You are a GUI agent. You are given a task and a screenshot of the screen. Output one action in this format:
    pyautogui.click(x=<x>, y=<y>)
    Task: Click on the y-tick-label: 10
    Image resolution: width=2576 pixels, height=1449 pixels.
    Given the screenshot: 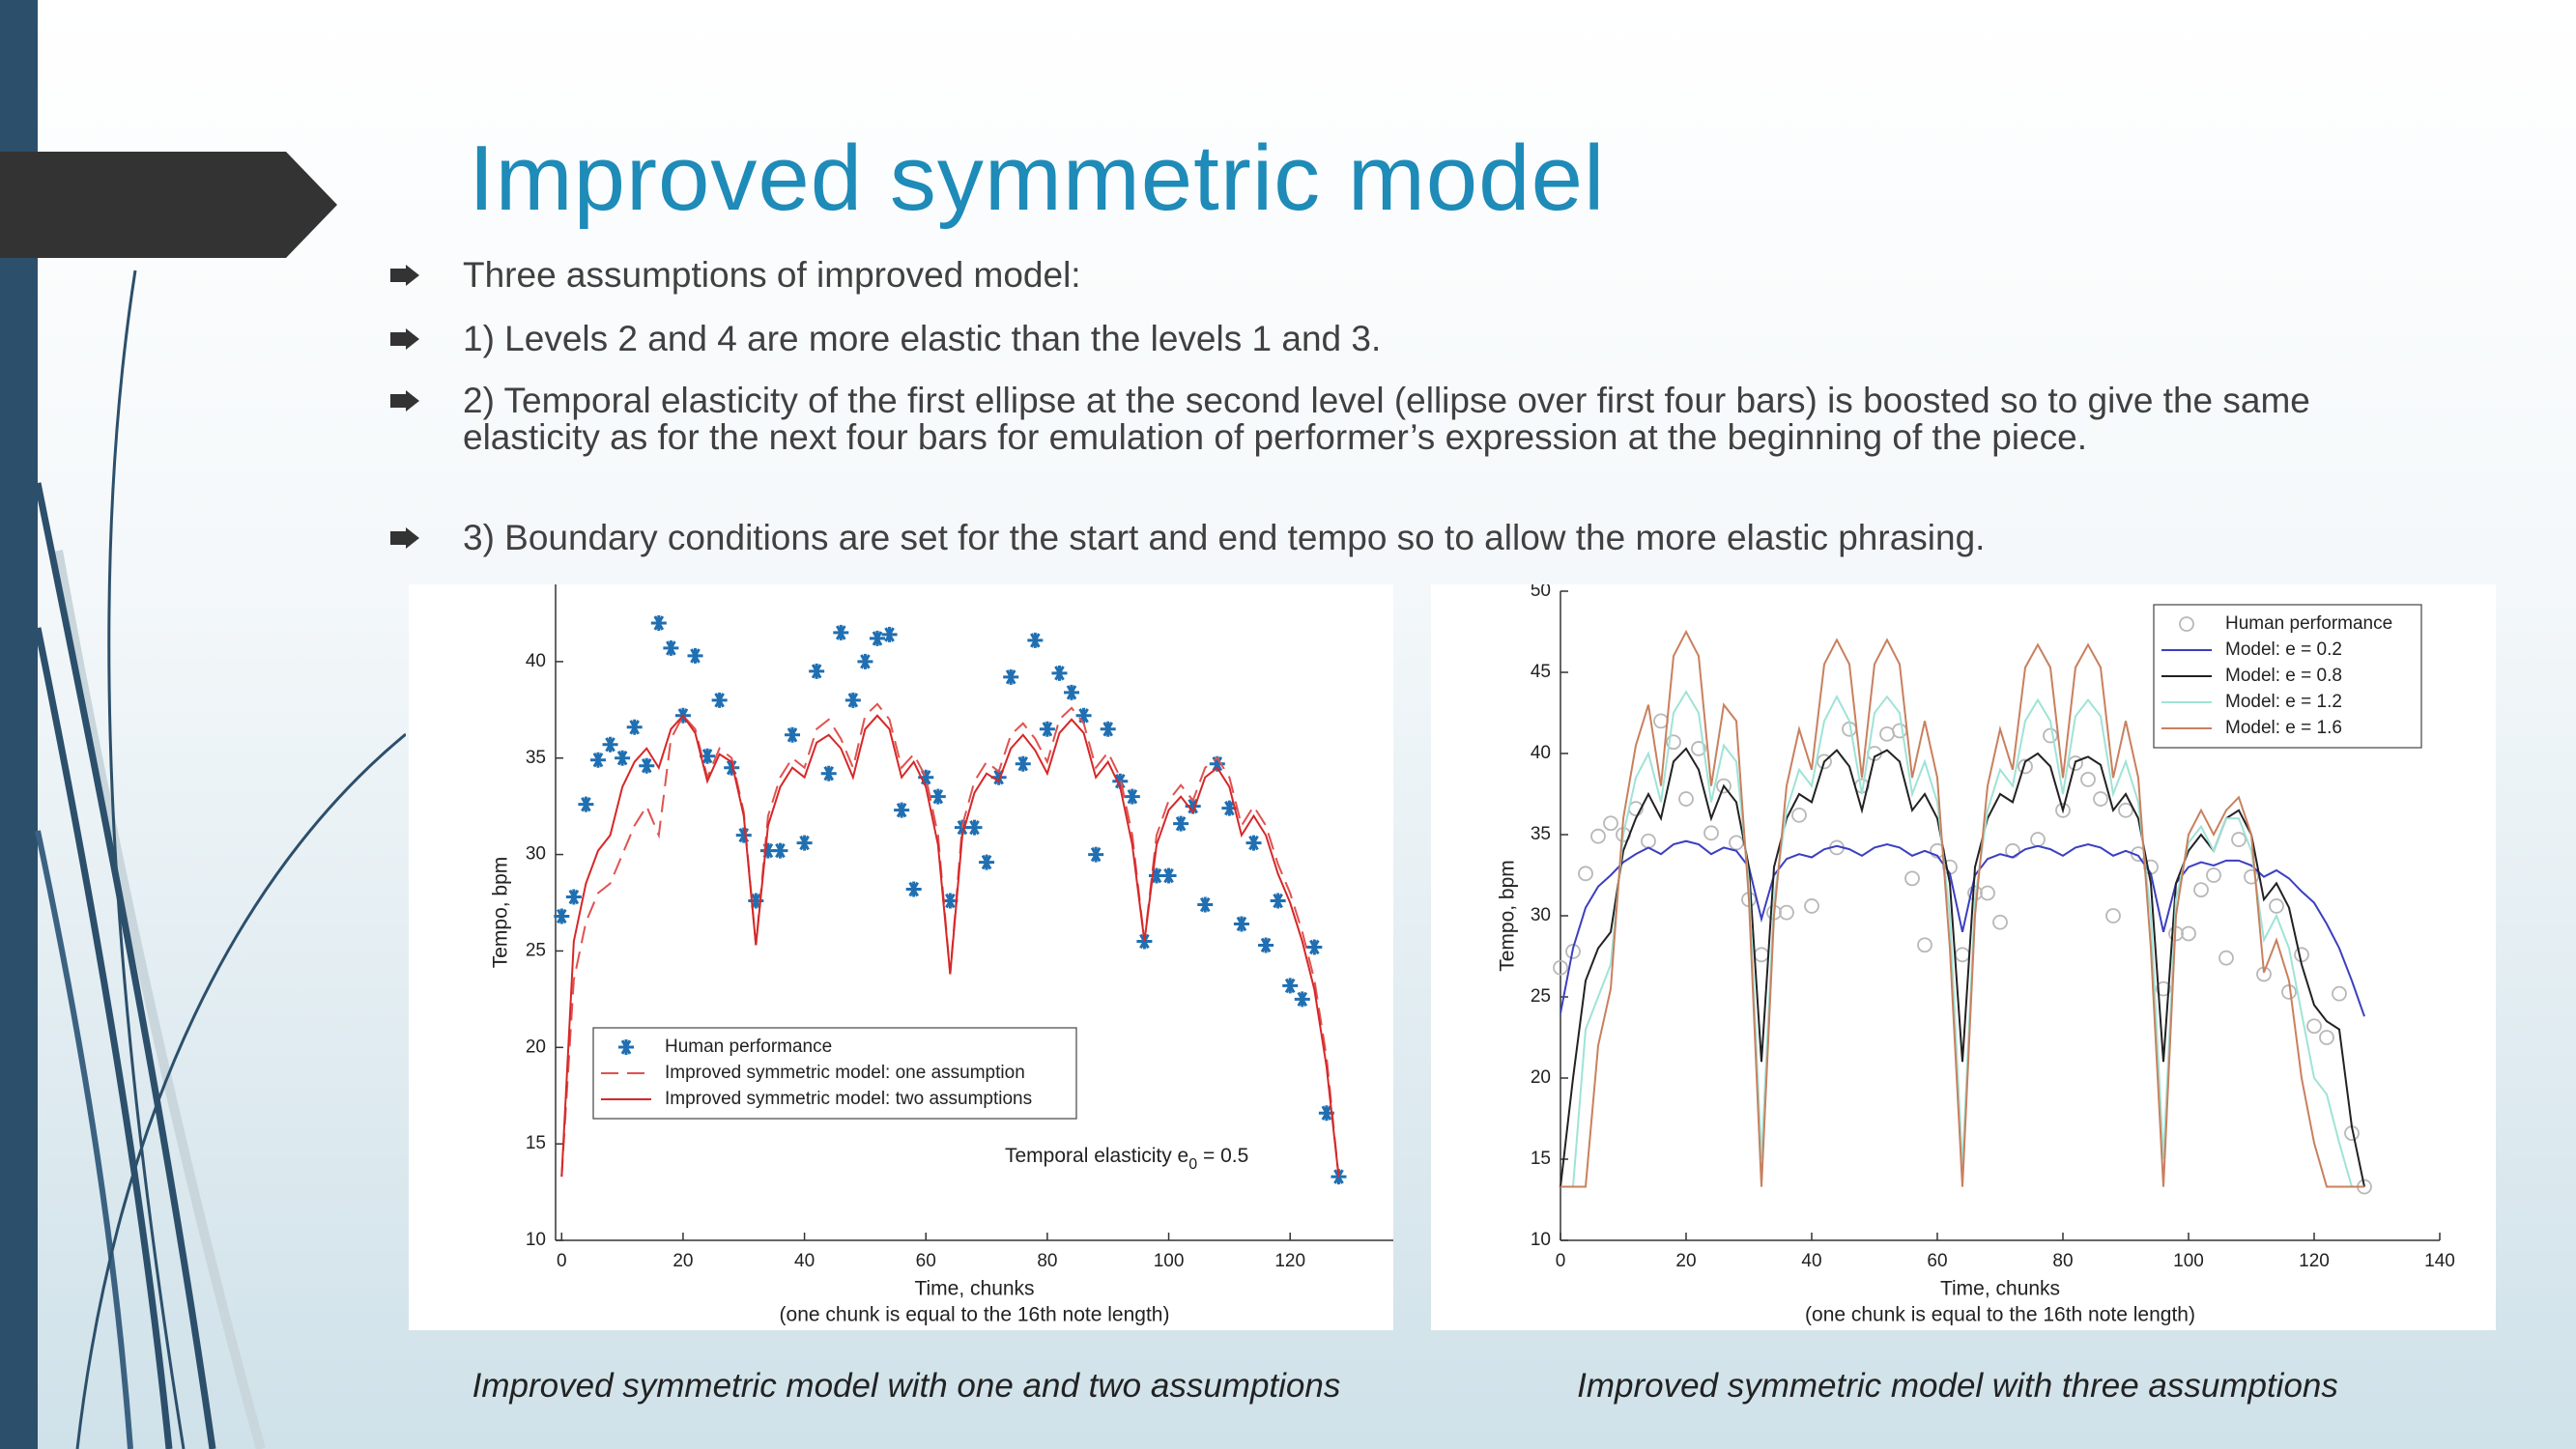 What is the action you would take?
    pyautogui.click(x=1541, y=1240)
    